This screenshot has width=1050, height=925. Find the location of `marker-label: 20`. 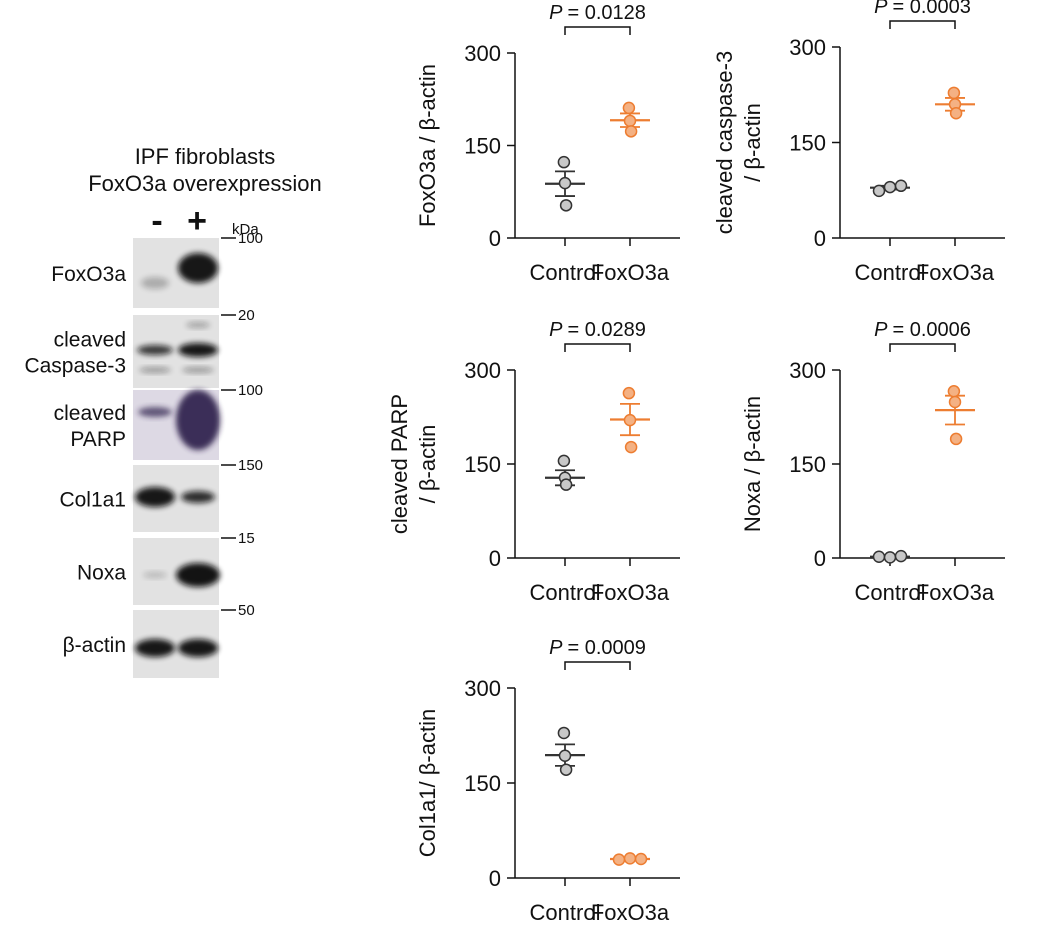

marker-label: 20 is located at coordinates (246, 315).